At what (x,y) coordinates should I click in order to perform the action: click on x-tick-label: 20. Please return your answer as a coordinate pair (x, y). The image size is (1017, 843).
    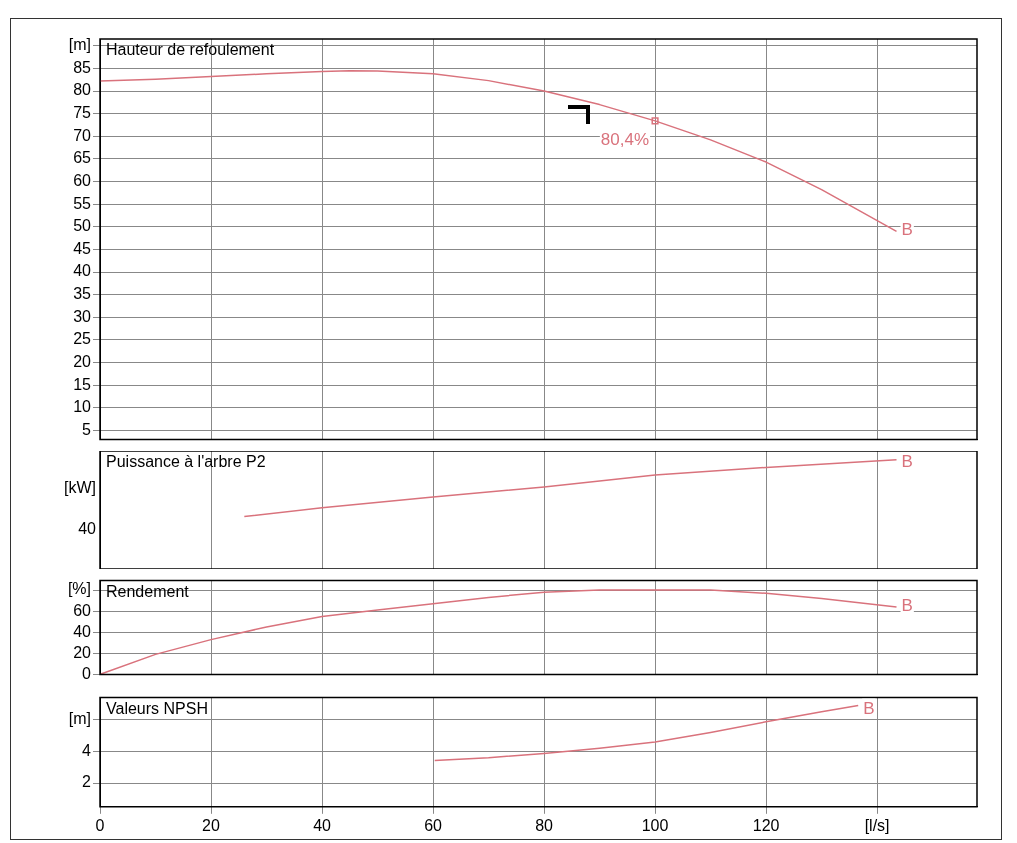
    Looking at the image, I should click on (211, 825).